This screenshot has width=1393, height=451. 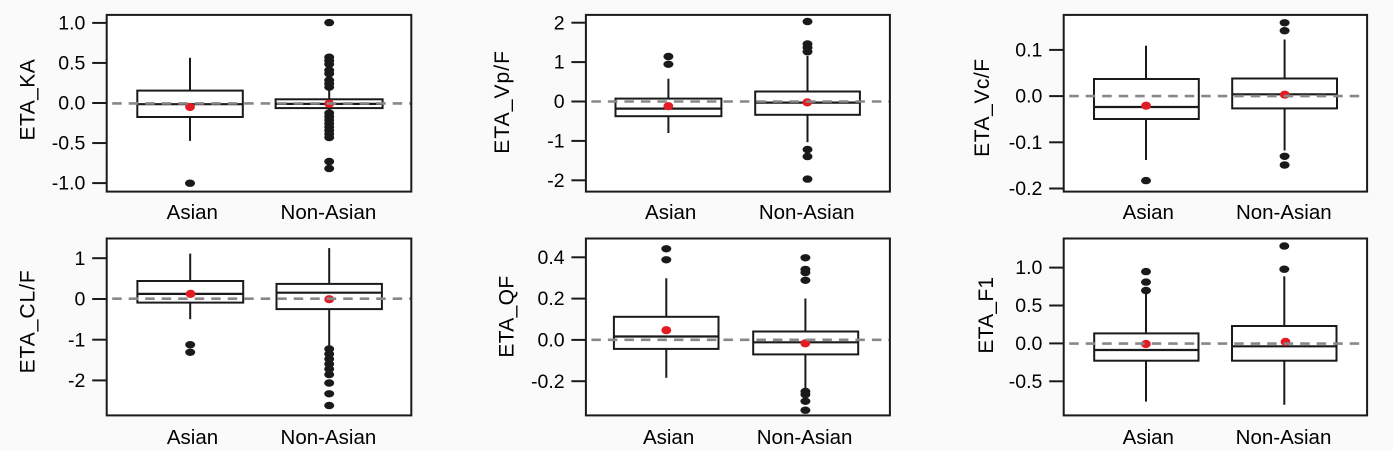 I want to click on svg-text: 0.4, so click(x=550, y=258).